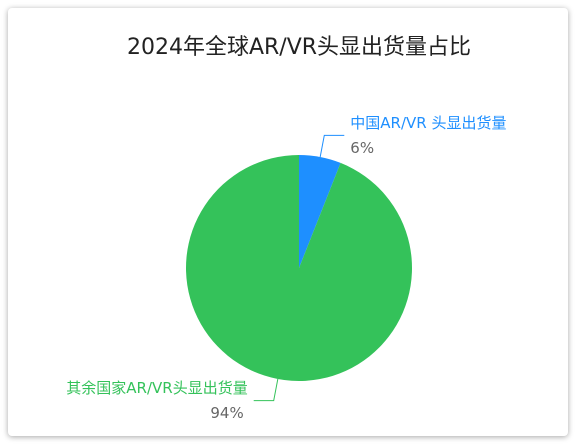  I want to click on slice-value-label: 6%, so click(362, 148).